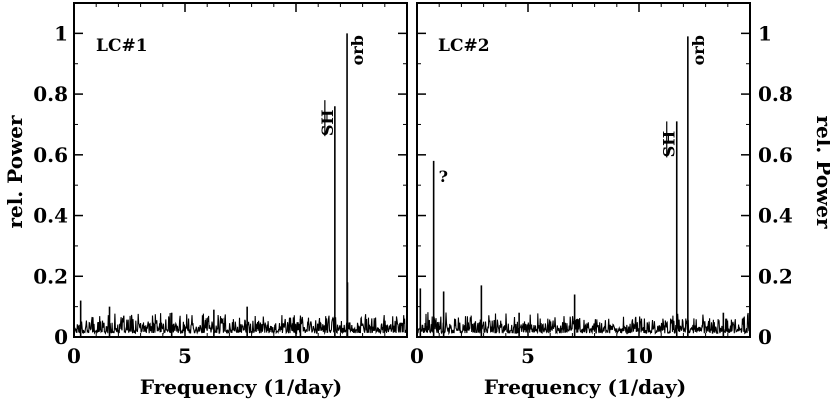 Image resolution: width=830 pixels, height=403 pixels. Describe the element at coordinates (464, 46) in the screenshot. I see `panel-label: LC#2` at that location.